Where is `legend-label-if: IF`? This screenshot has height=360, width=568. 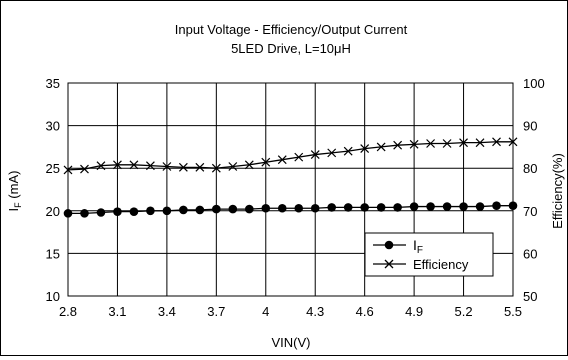 legend-label-if: IF is located at coordinates (418, 246).